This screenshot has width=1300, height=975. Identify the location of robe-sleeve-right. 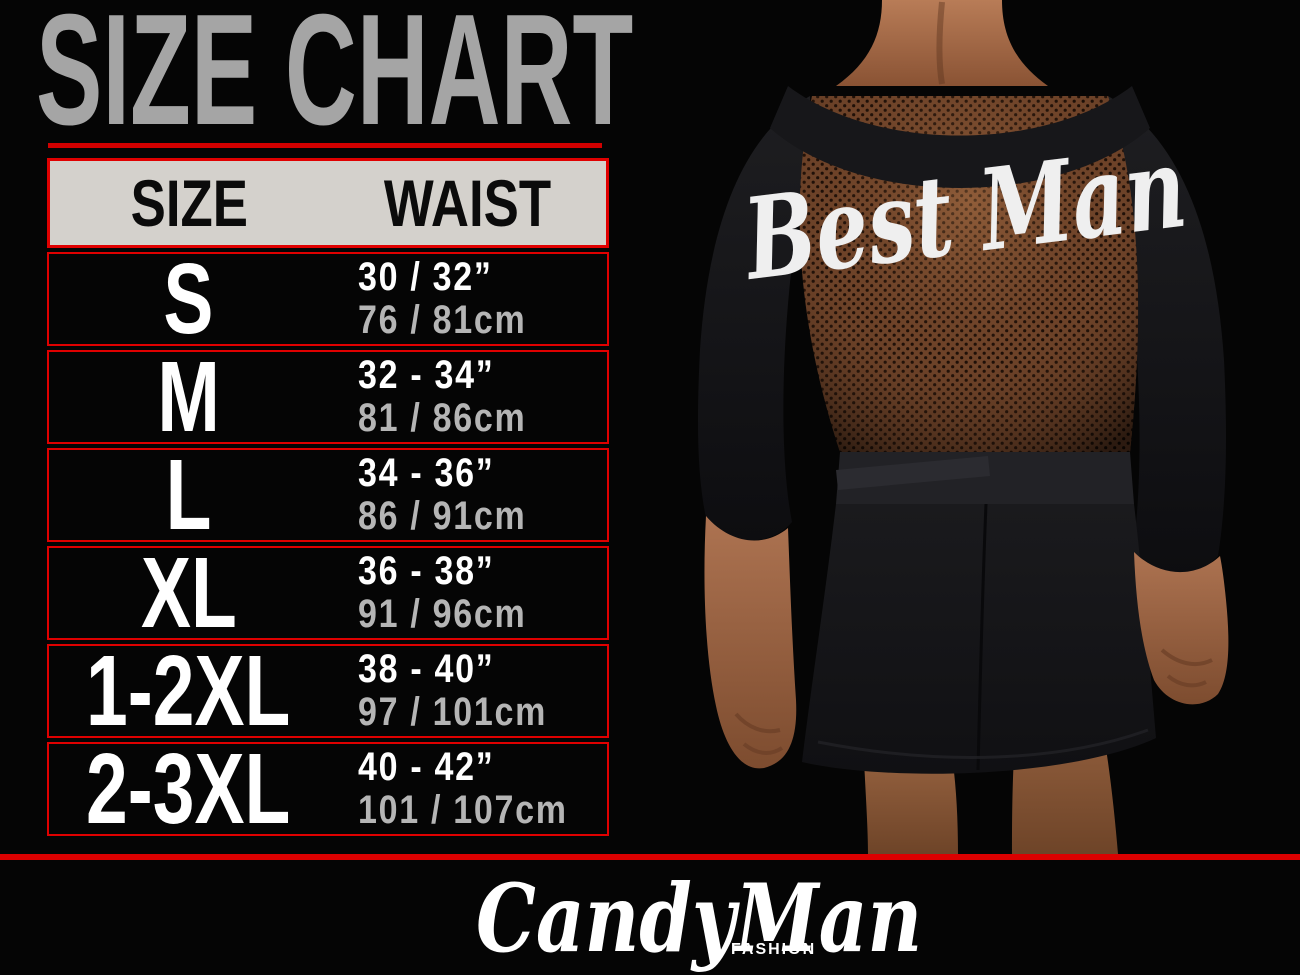
(1167, 336).